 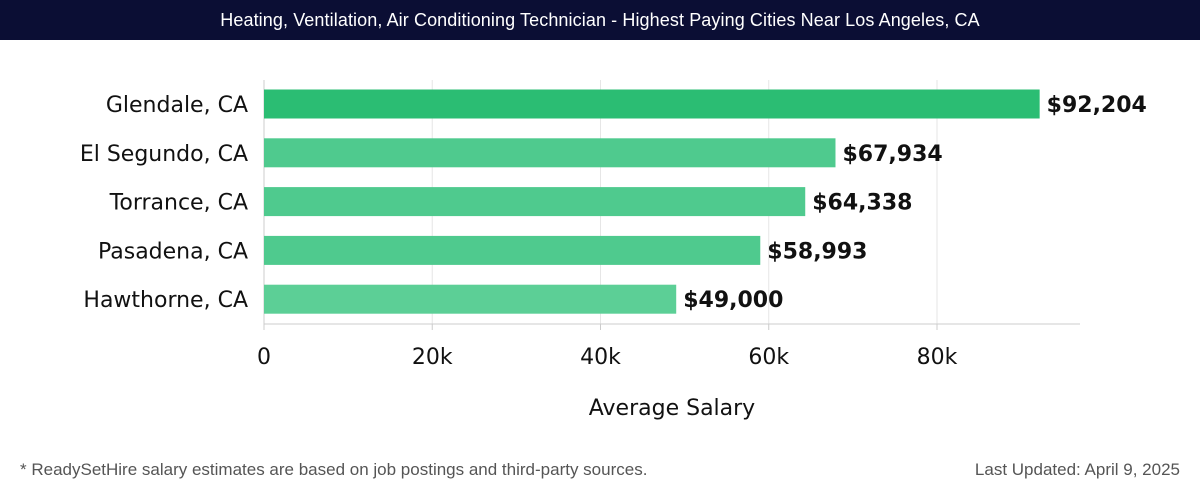 What do you see at coordinates (164, 154) in the screenshot?
I see `category-label: El Segundo, CA` at bounding box center [164, 154].